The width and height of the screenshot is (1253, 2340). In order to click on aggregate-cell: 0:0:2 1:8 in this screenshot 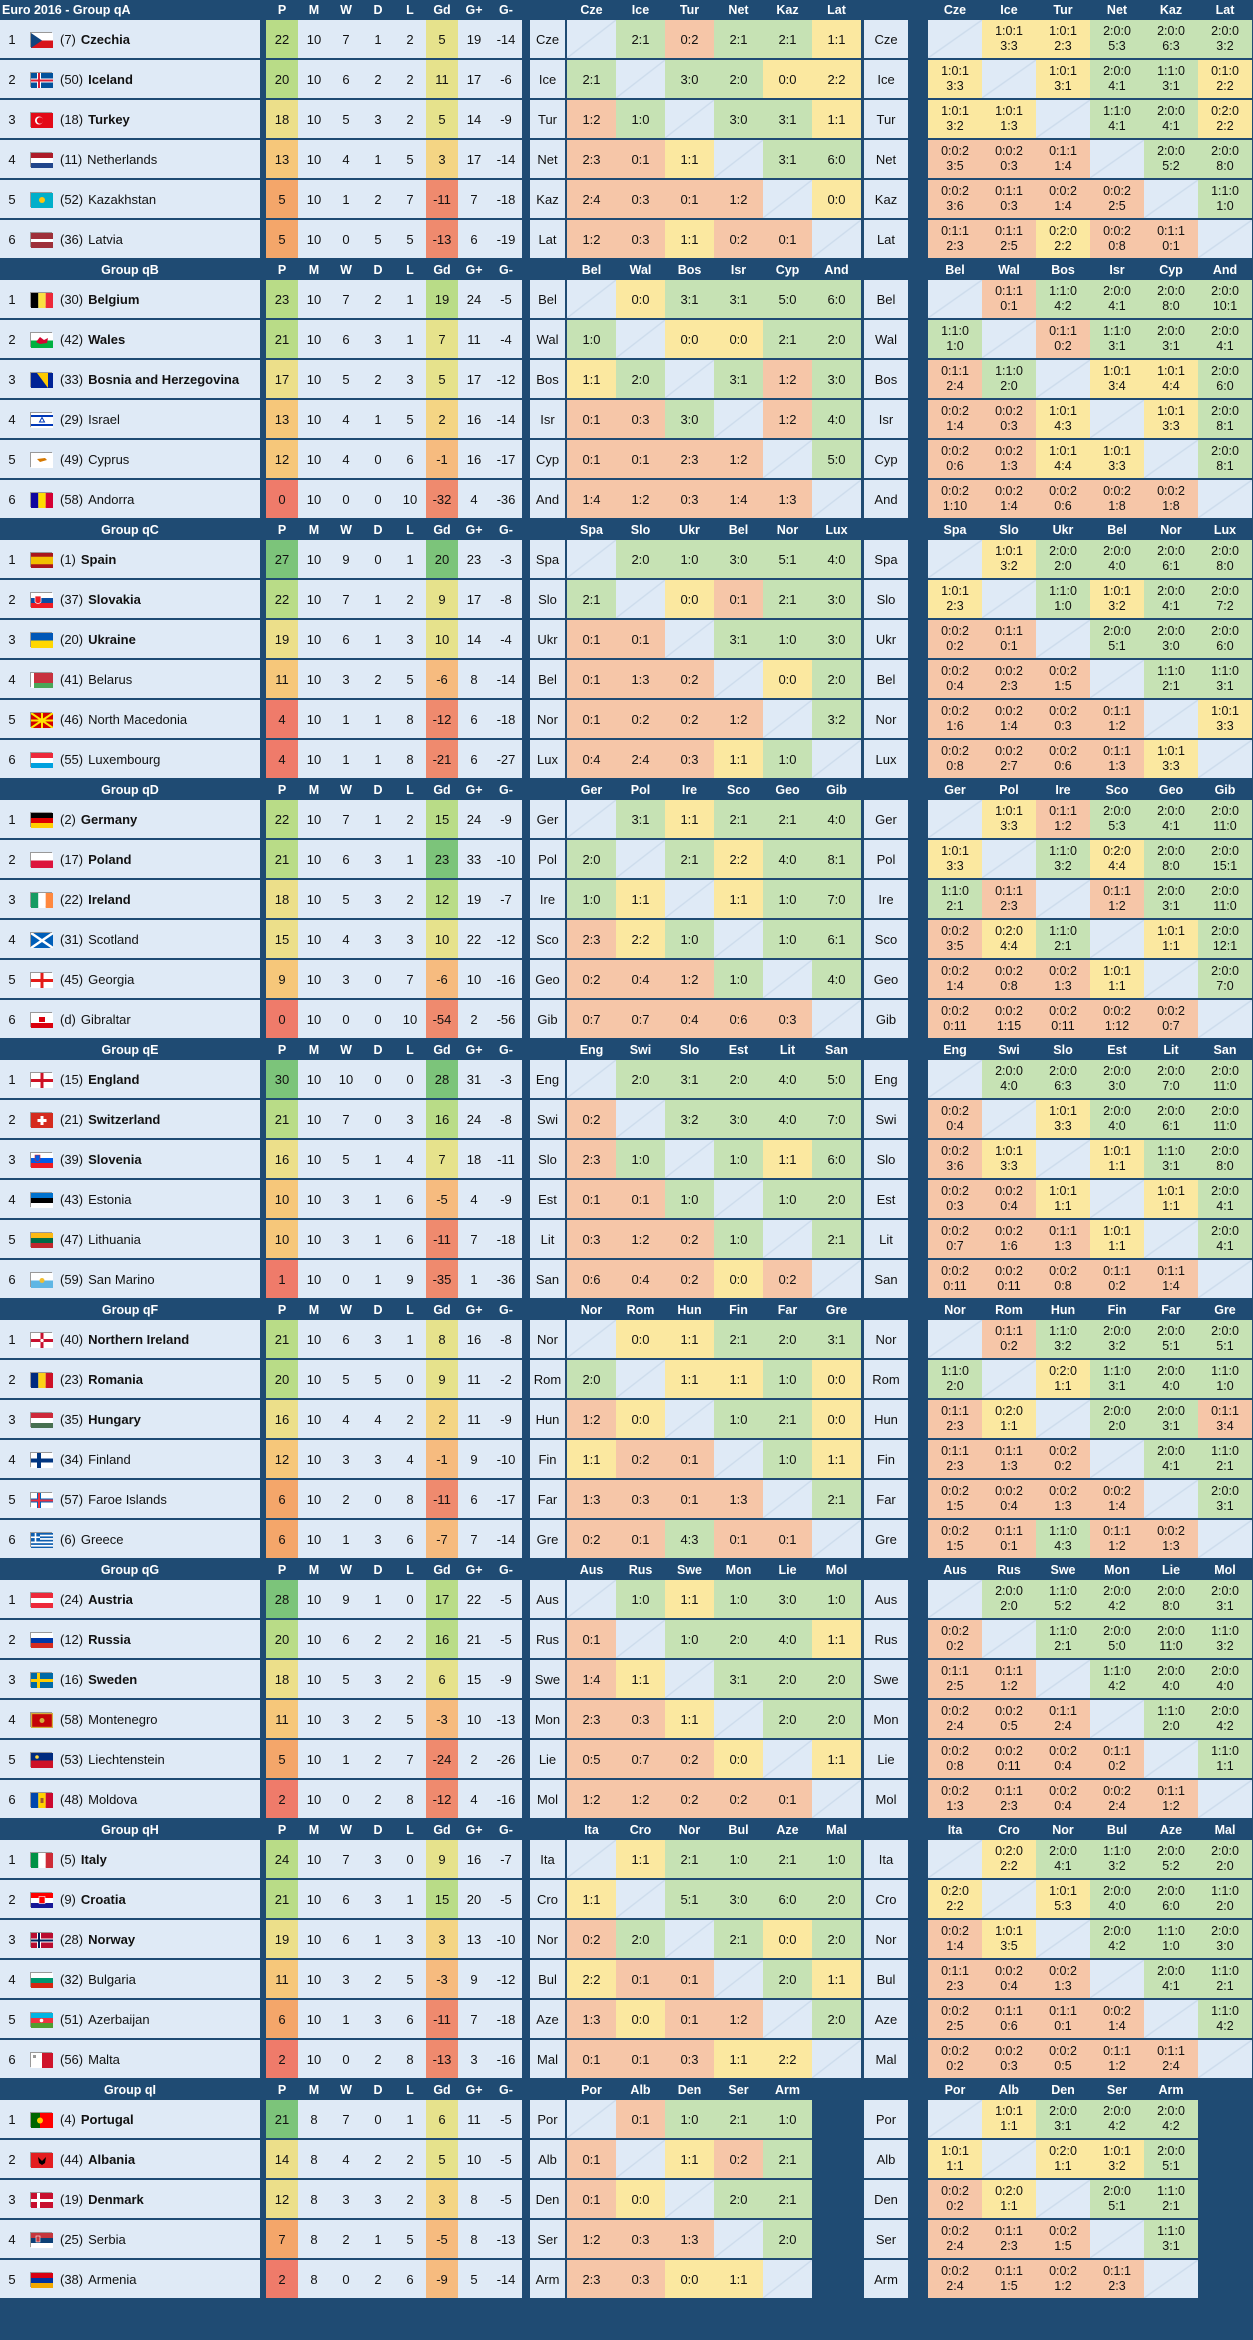, I will do `click(1171, 499)`.